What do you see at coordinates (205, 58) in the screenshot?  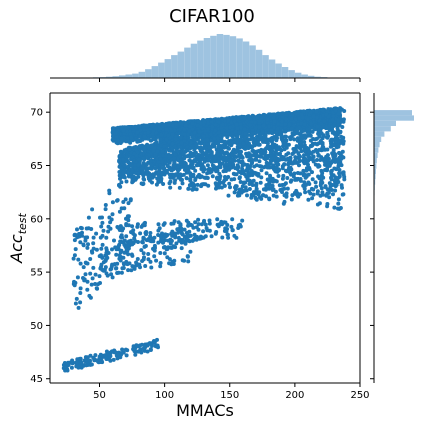 I see `top-histogram` at bounding box center [205, 58].